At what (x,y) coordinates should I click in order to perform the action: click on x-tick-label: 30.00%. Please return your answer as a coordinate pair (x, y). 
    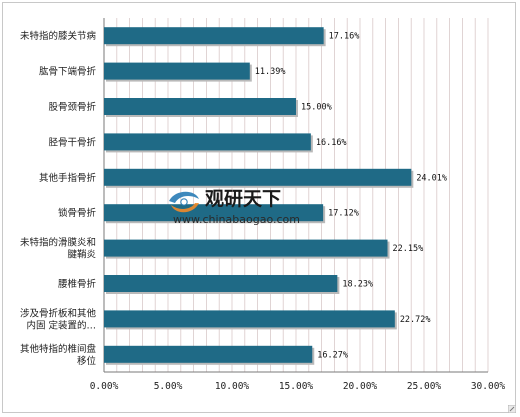
    Looking at the image, I should click on (488, 386).